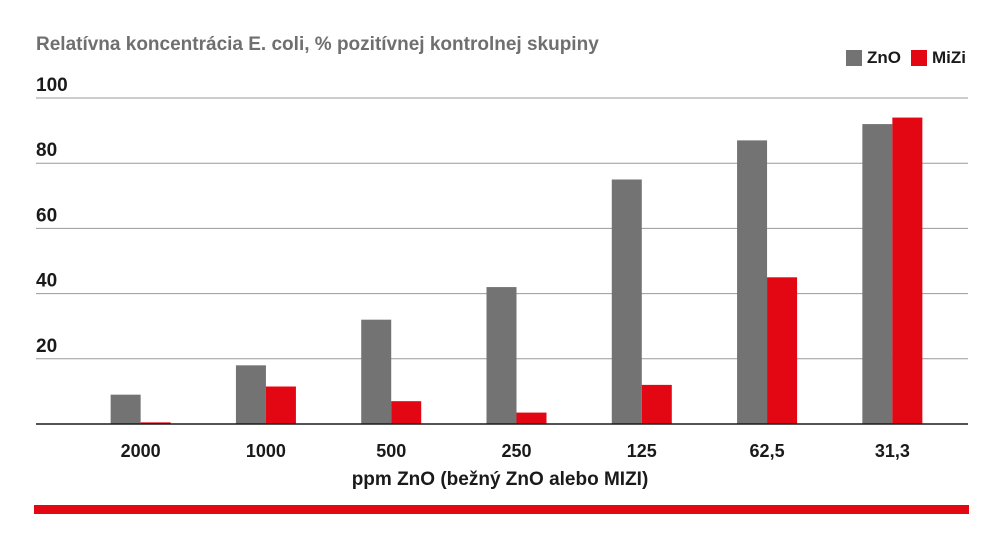  I want to click on x-tick-label-1: 1000, so click(266, 451).